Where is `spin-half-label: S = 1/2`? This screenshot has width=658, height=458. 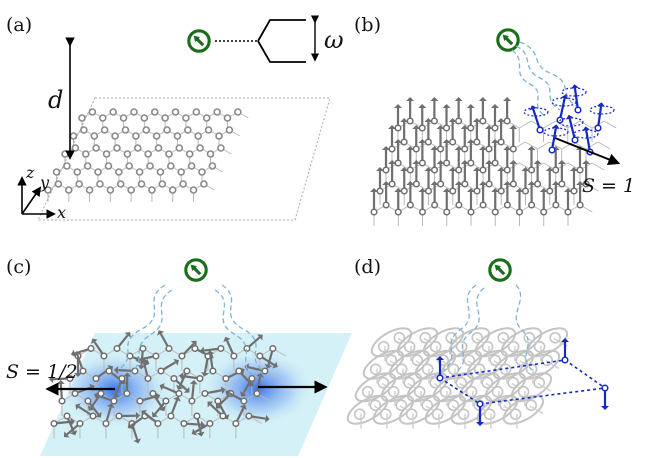 spin-half-label: S = 1/2 is located at coordinates (42, 372).